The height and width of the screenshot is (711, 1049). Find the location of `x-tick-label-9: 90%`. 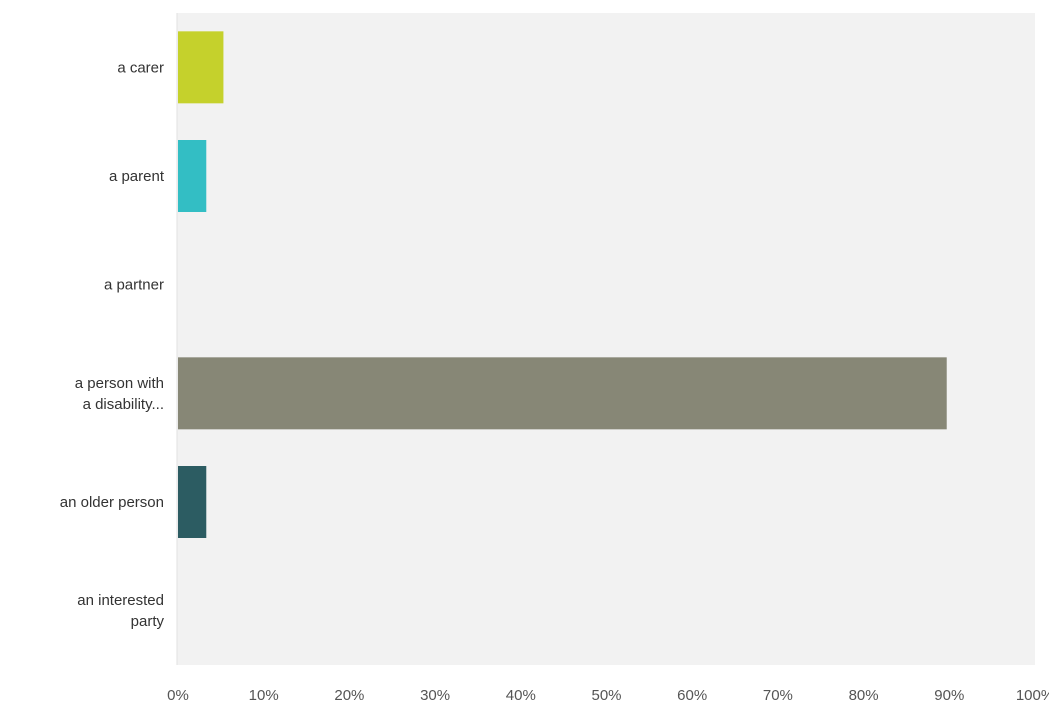

x-tick-label-9: 90% is located at coordinates (949, 695).